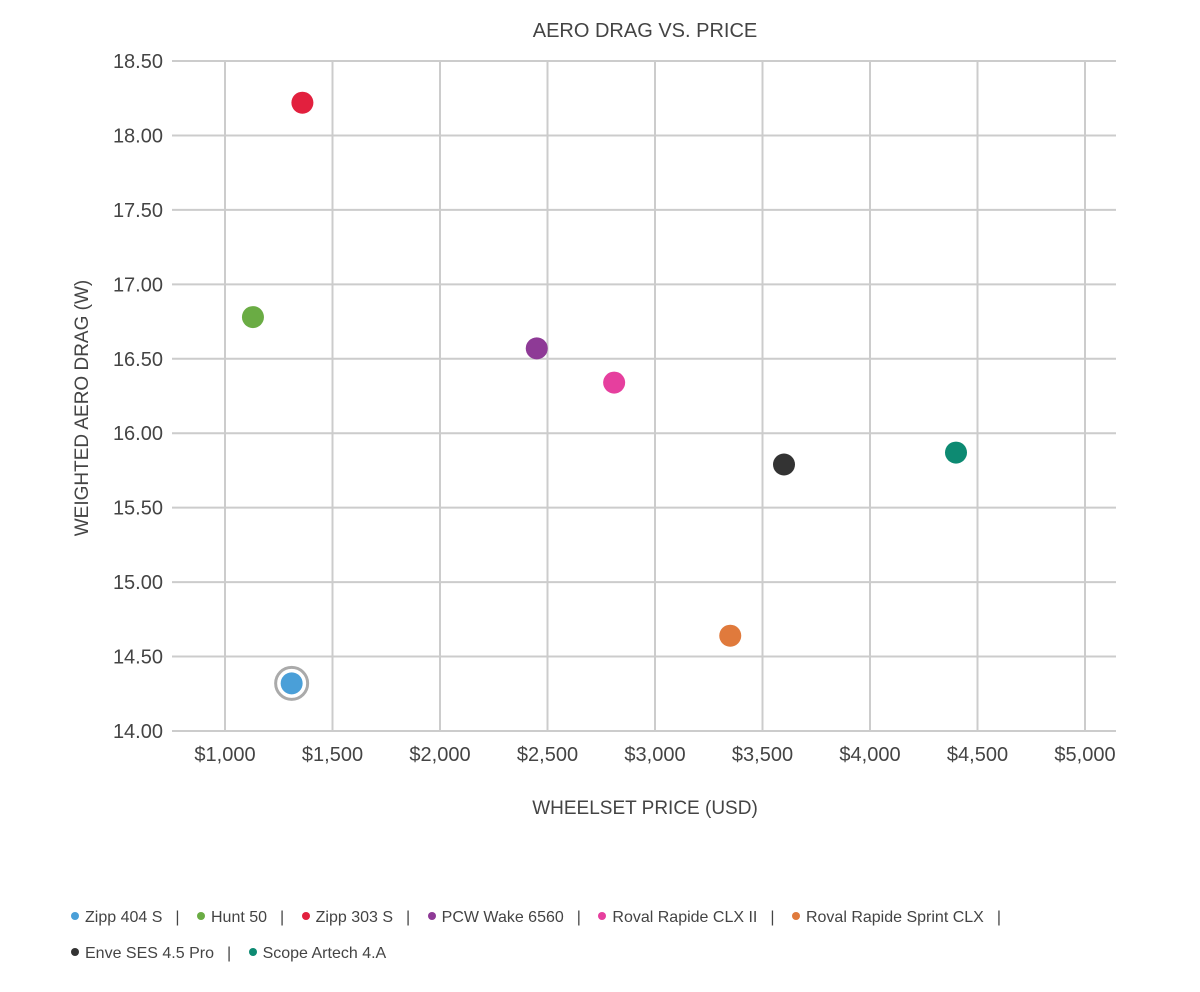  I want to click on legend-label: Roval Rapide Sprint CLX, so click(894, 917).